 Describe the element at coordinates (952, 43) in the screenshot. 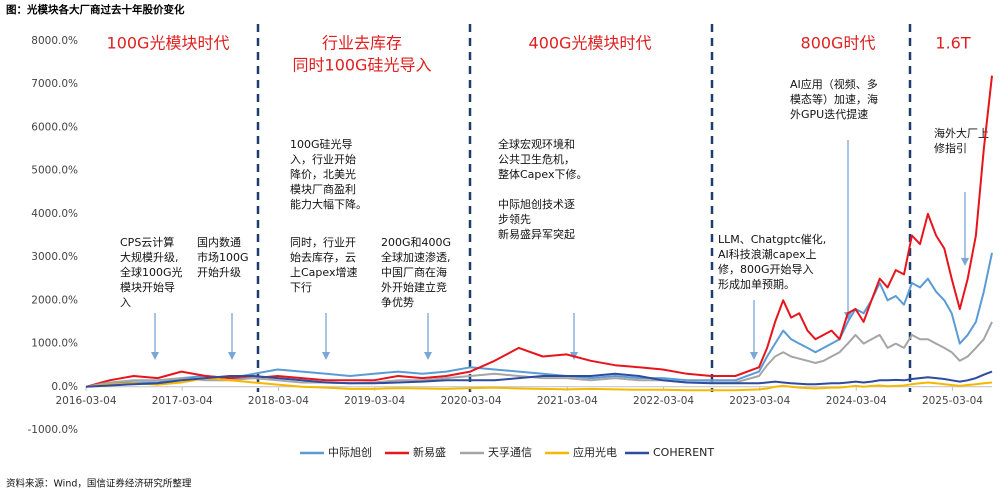

I see `phase-label: 1.6T` at that location.